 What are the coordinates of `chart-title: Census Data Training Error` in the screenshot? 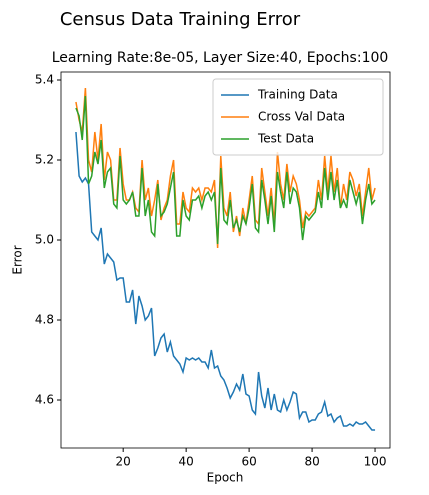 It's located at (180, 19).